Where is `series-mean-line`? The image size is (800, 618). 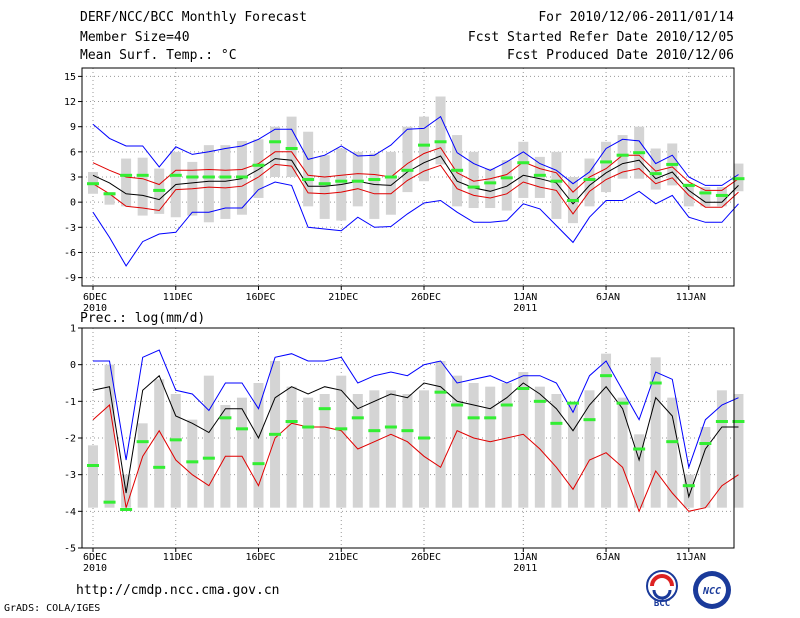
series-mean-line is located at coordinates (415, 180).